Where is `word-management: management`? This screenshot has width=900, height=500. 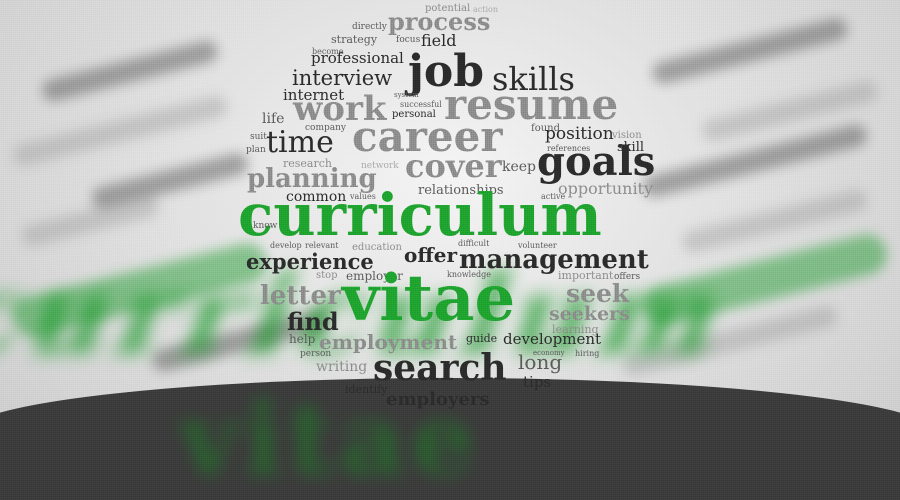 word-management: management is located at coordinates (554, 260).